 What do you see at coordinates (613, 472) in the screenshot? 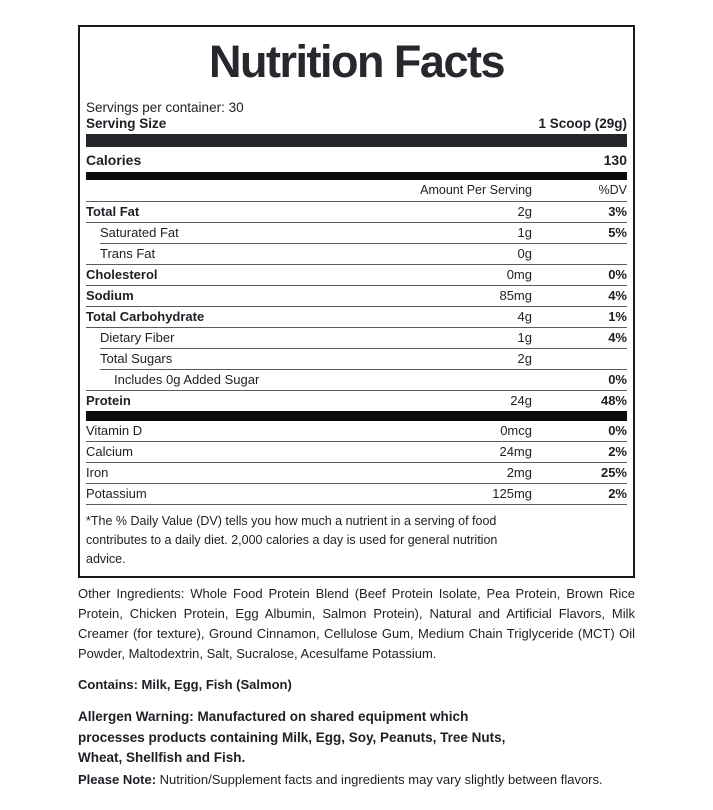
I see `nutrient-dv: 25%` at bounding box center [613, 472].